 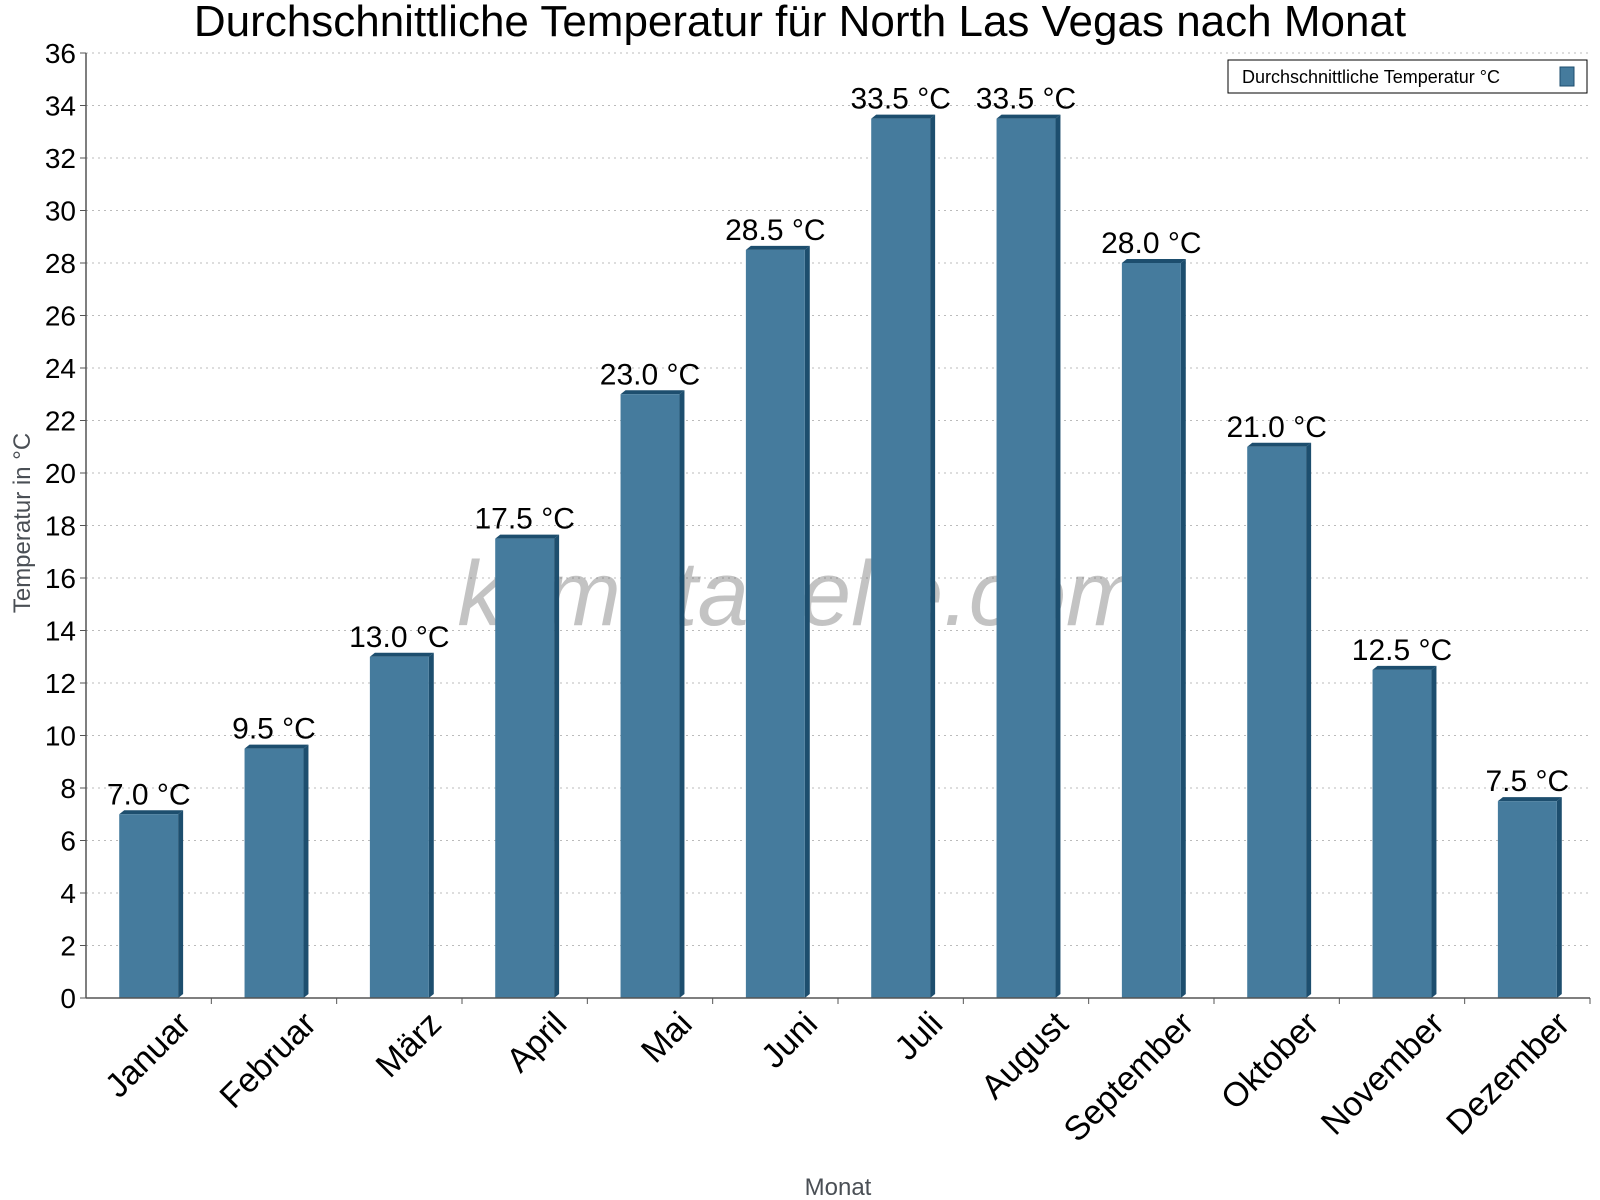 What do you see at coordinates (60, 53) in the screenshot?
I see `y-tick-label: 36` at bounding box center [60, 53].